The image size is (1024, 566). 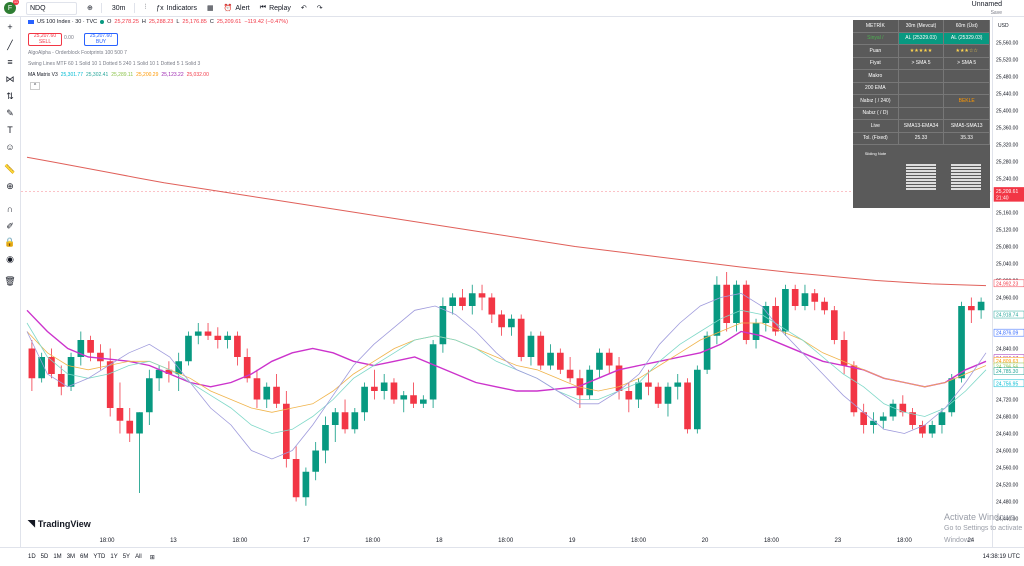 I want to click on axis-price-label: 24,680.00, so click(x=1007, y=418).